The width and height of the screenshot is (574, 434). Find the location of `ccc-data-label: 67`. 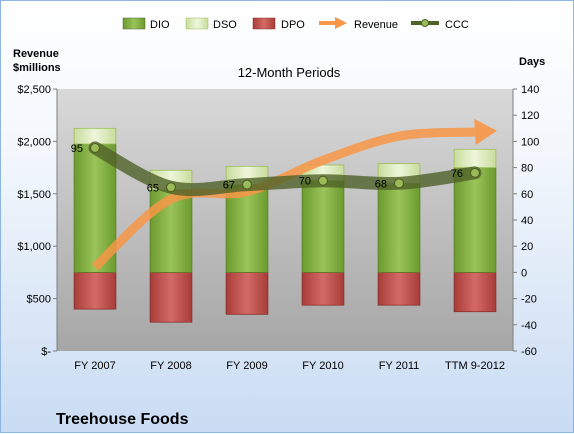

ccc-data-label: 67 is located at coordinates (229, 186).